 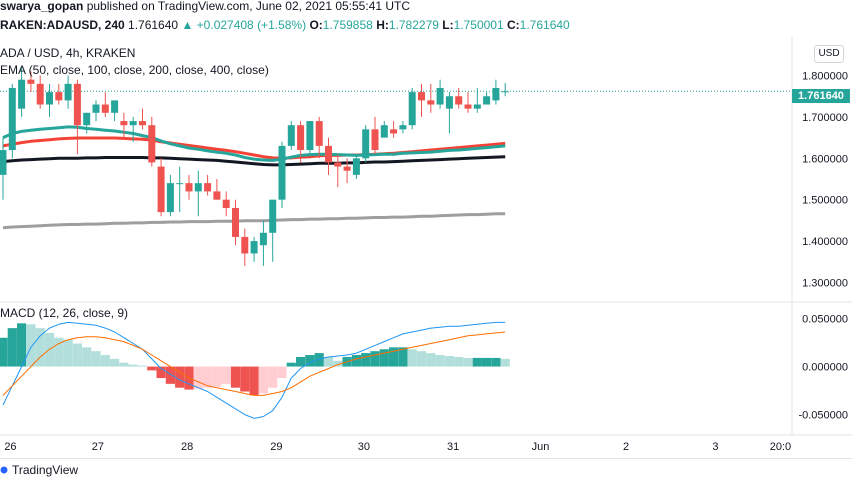 I want to click on macd-tick-label: 0.050000, so click(x=825, y=320).